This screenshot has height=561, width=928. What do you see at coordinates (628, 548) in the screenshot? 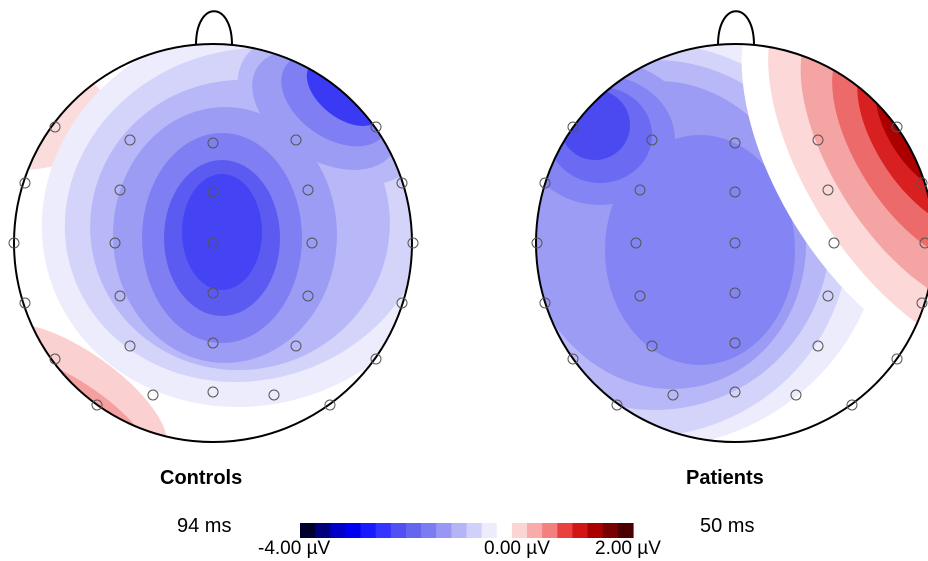
I see `colorbar-max-label: 2.00 µV` at bounding box center [628, 548].